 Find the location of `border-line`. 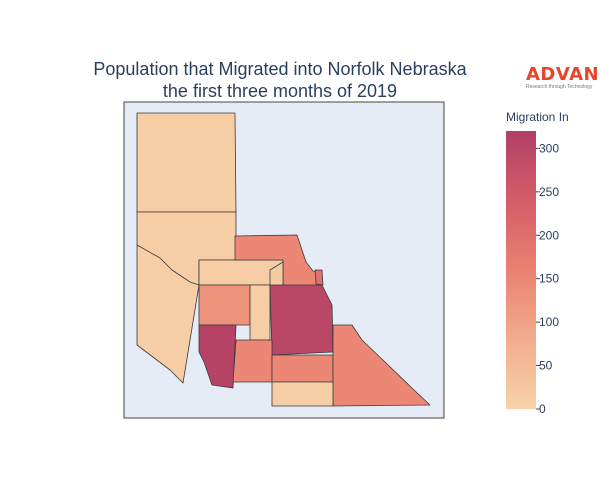

border-line is located at coordinates (168, 265).